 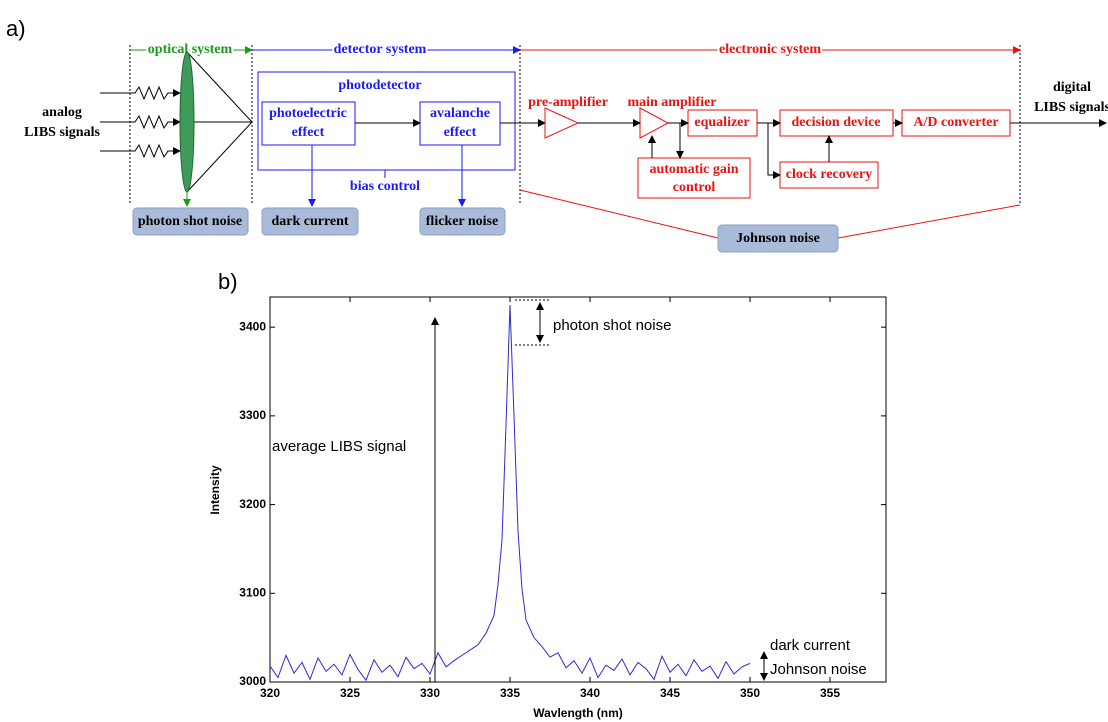 I want to click on output-label: digital, so click(x=1072, y=87).